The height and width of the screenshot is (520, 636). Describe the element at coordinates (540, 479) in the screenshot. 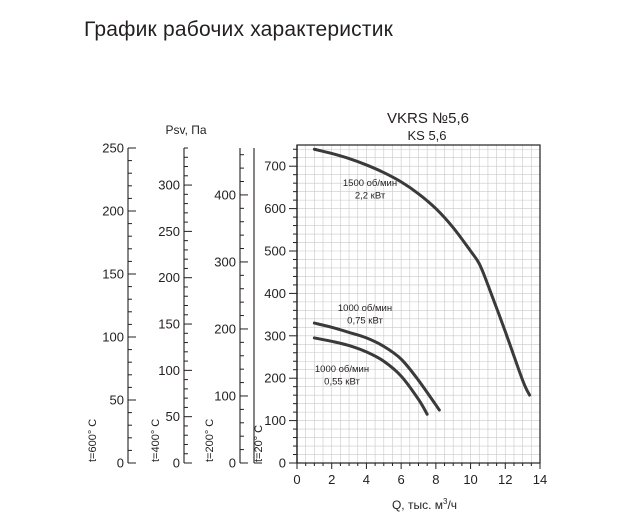

I see `x-tick-label: 14` at that location.